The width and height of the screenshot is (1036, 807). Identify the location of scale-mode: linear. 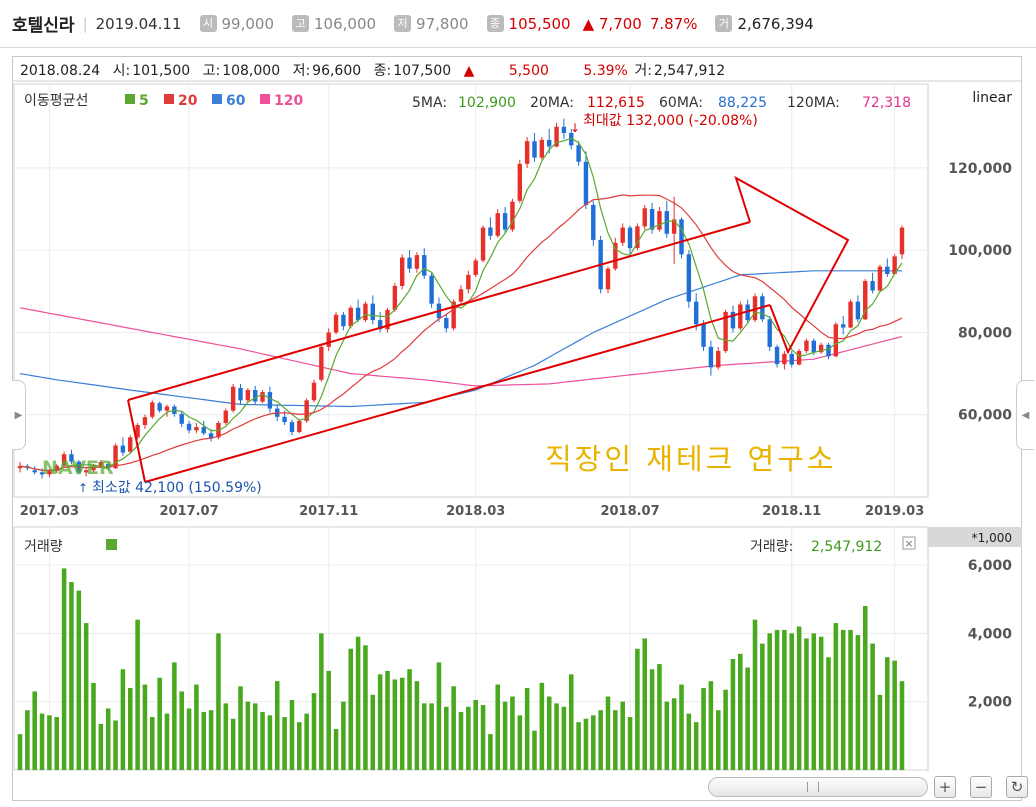
(992, 98).